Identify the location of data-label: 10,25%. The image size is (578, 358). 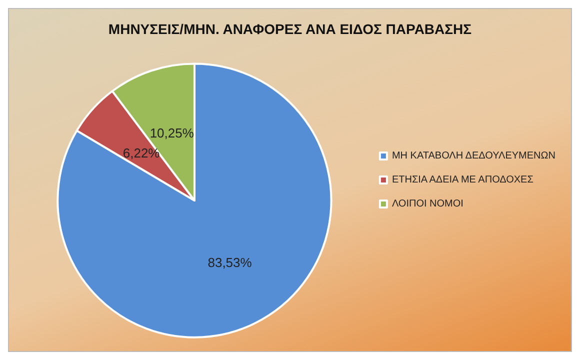
(172, 132).